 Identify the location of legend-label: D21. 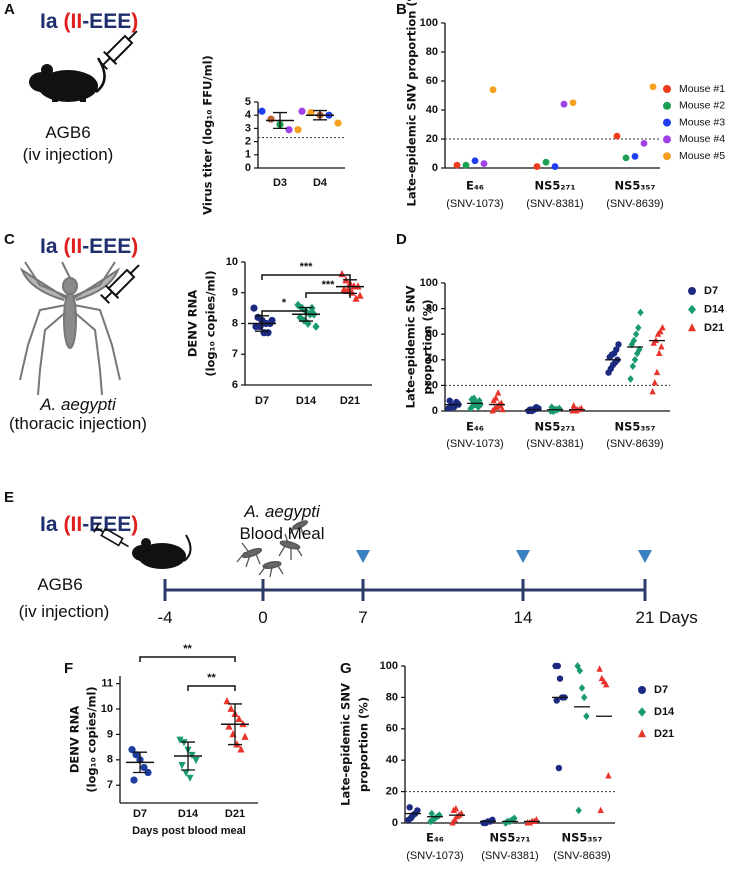
(714, 328).